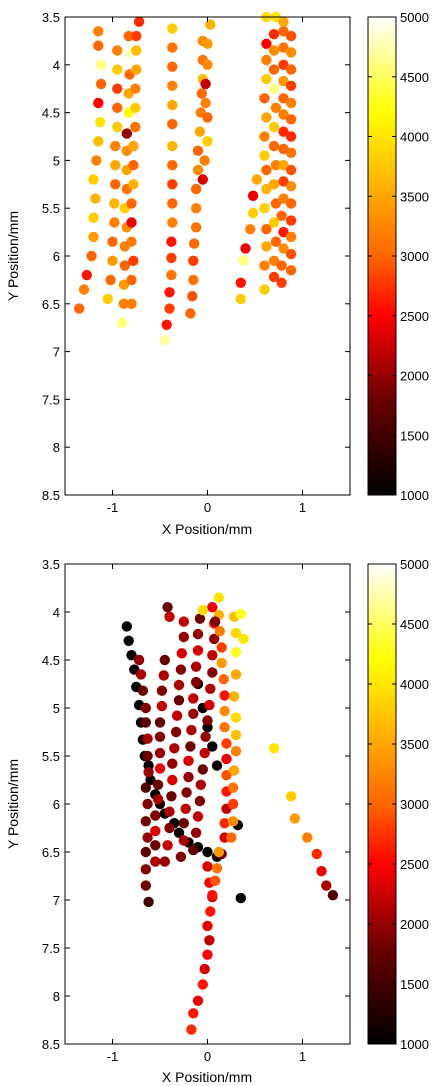  I want to click on colorbar-tick-label: 1500, so click(414, 435).